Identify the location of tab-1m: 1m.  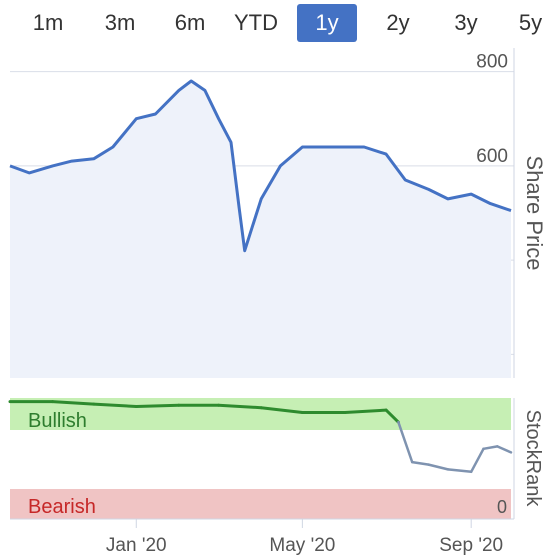
(48, 22).